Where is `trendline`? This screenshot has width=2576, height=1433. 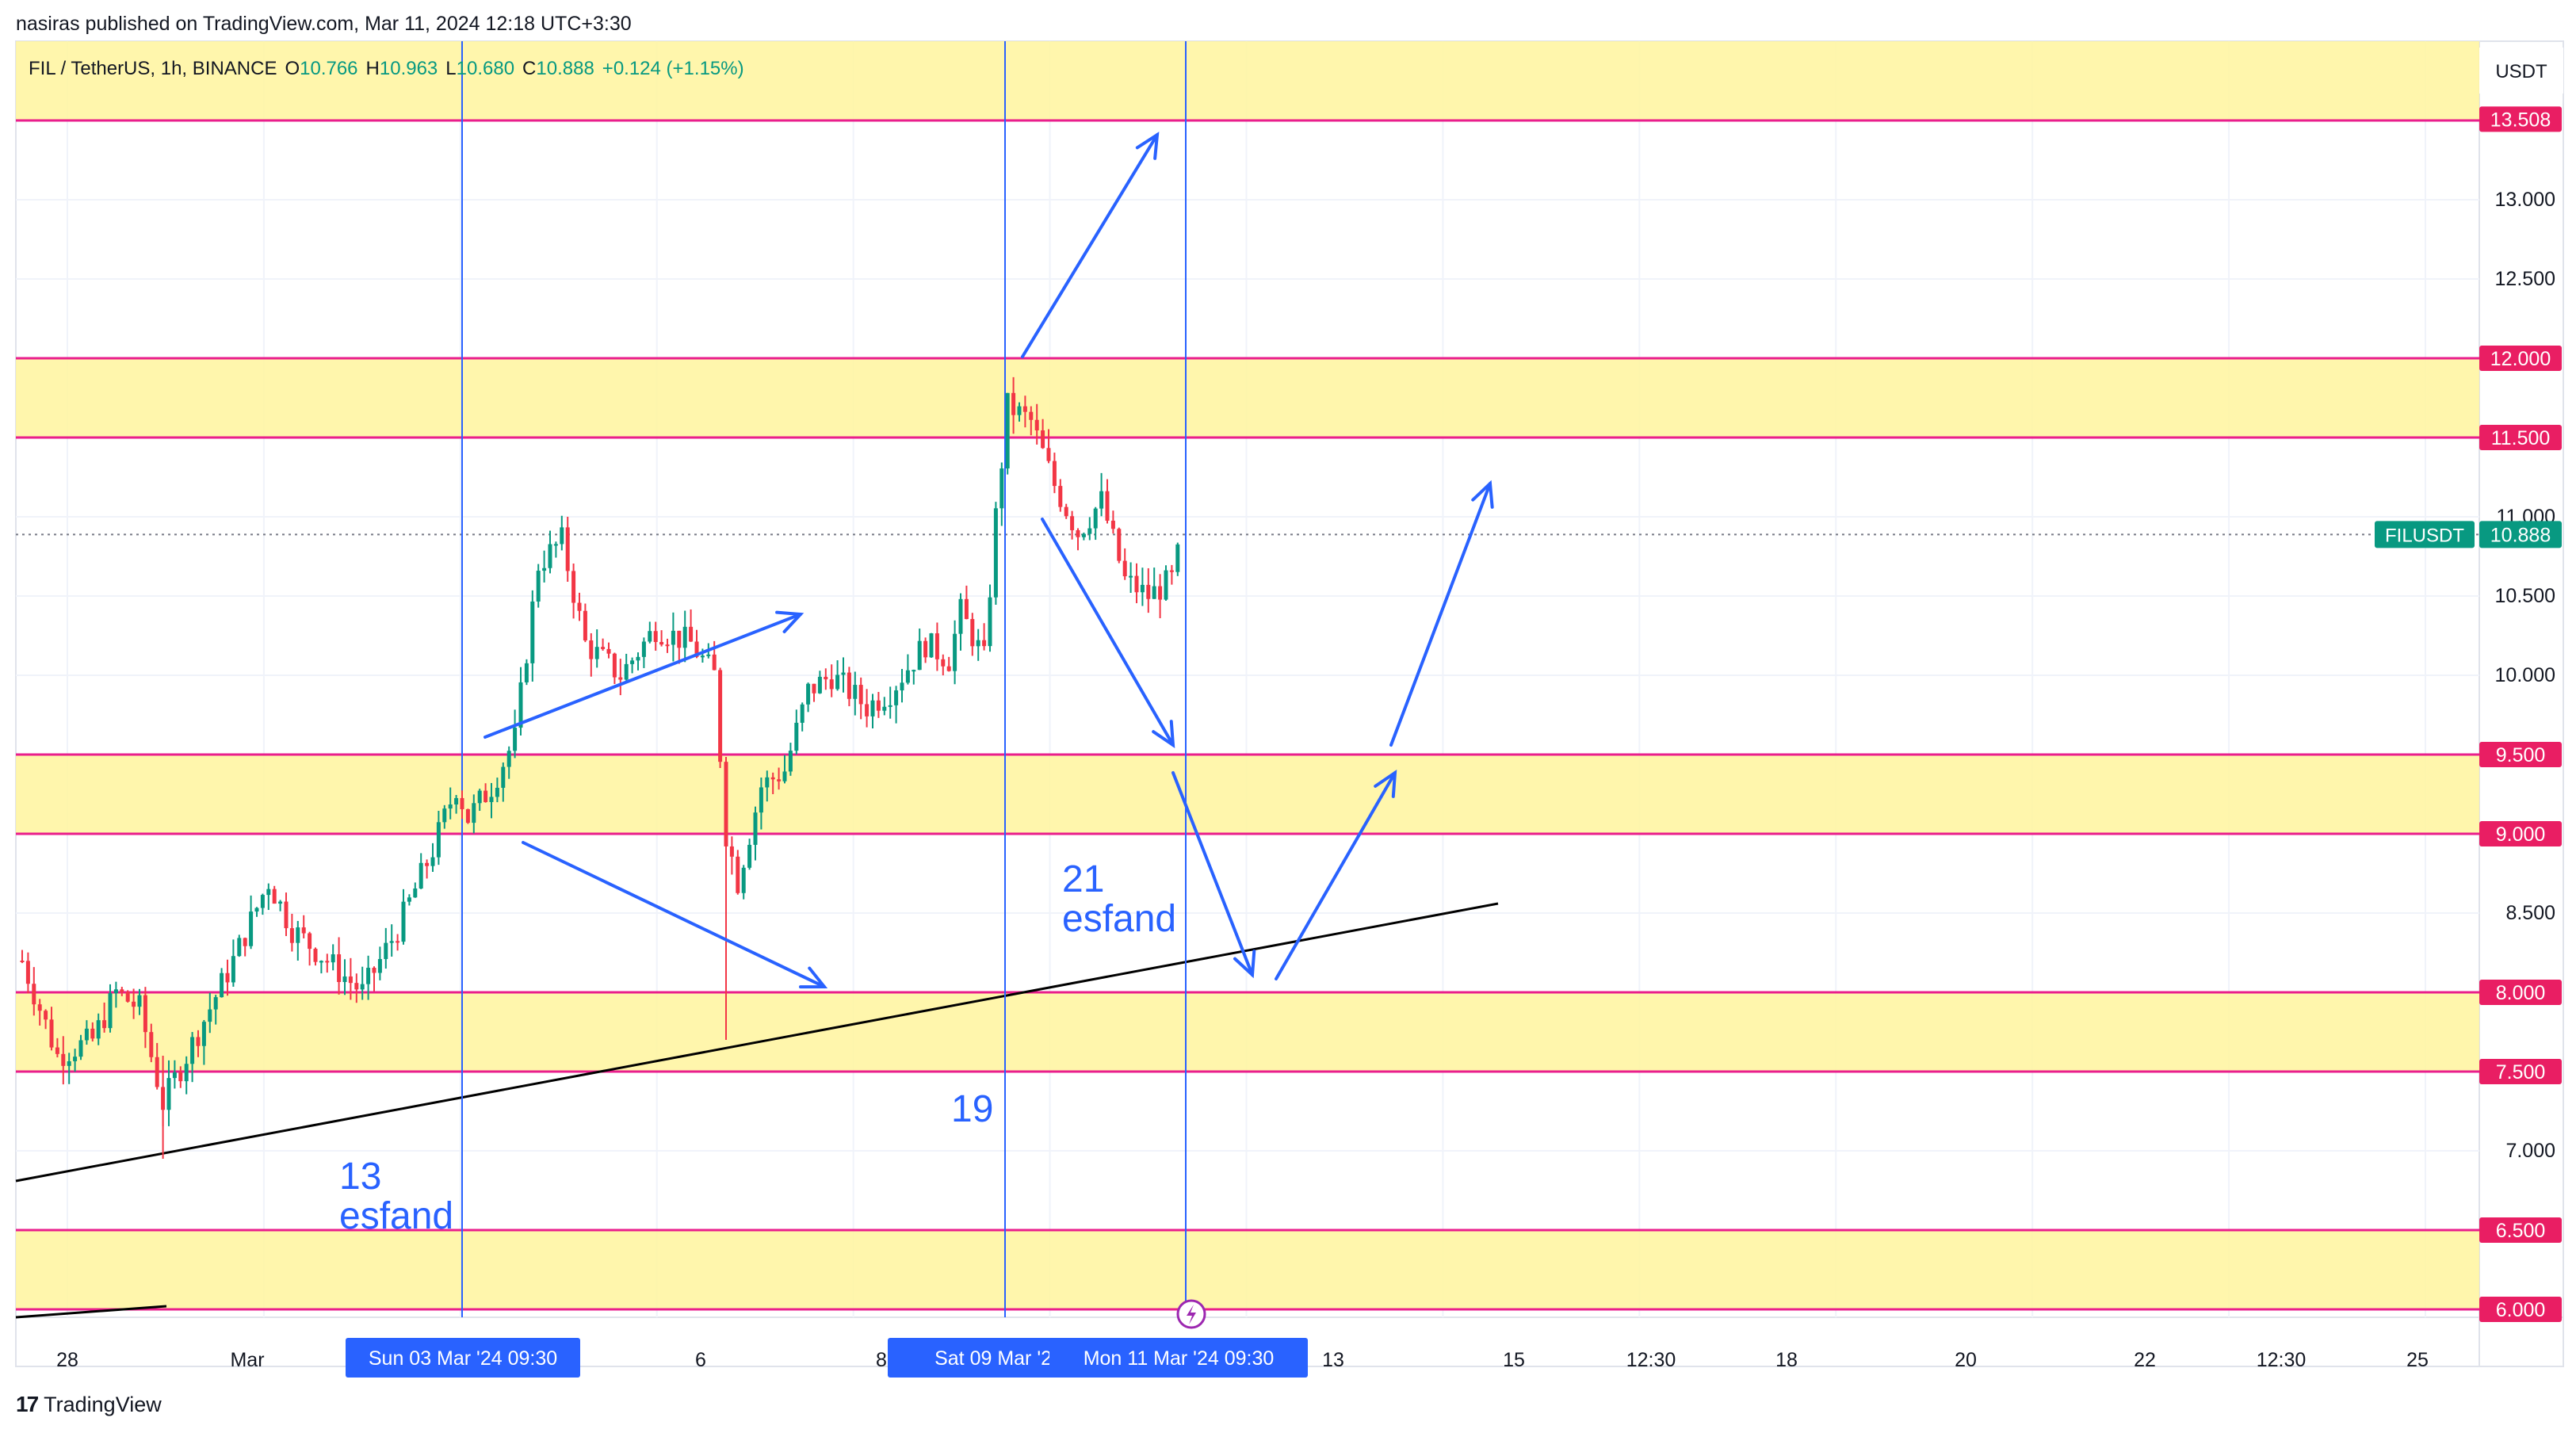
trendline is located at coordinates (757, 1042).